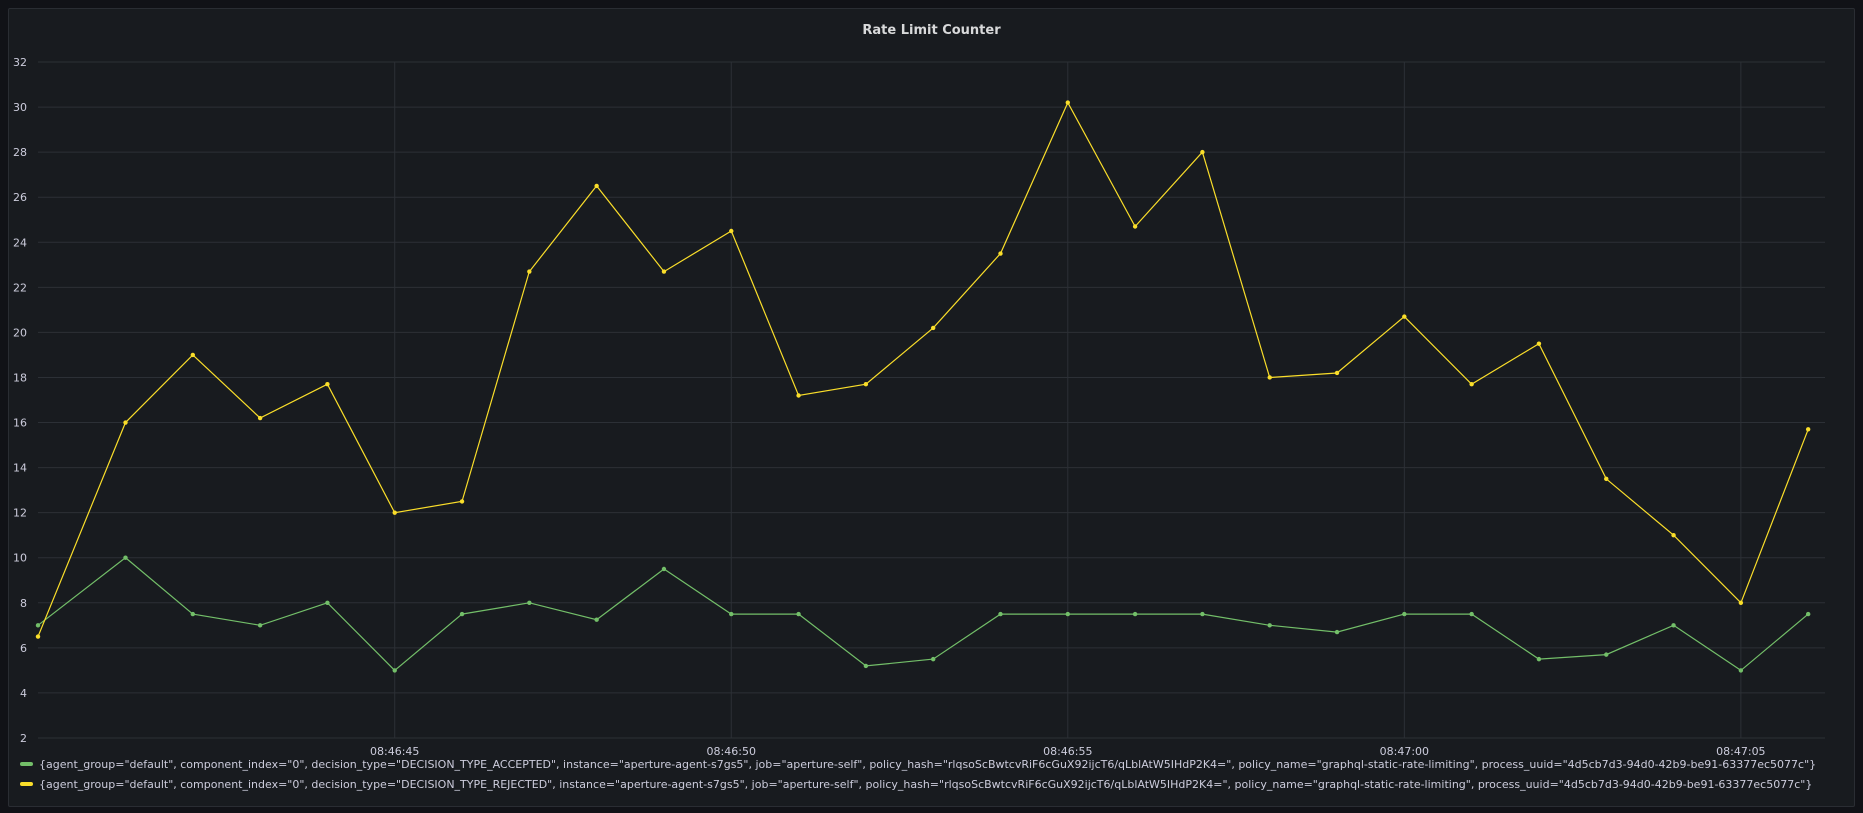 The image size is (1863, 813). What do you see at coordinates (931, 30) in the screenshot?
I see `panel-title: Rate Limit Counter` at bounding box center [931, 30].